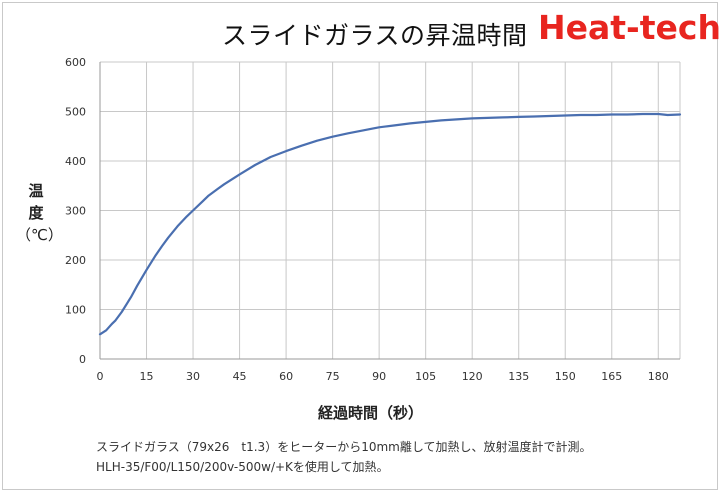  Describe the element at coordinates (371, 413) in the screenshot. I see `x-axis-label: 経過時間（秒）` at that location.